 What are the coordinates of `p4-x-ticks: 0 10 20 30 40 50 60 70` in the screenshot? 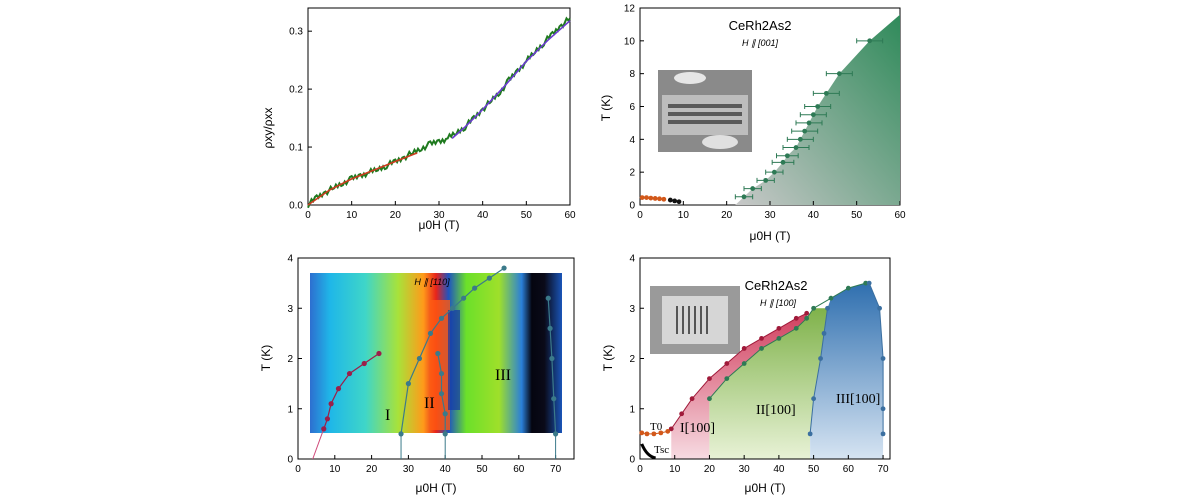 It's located at (763, 465).